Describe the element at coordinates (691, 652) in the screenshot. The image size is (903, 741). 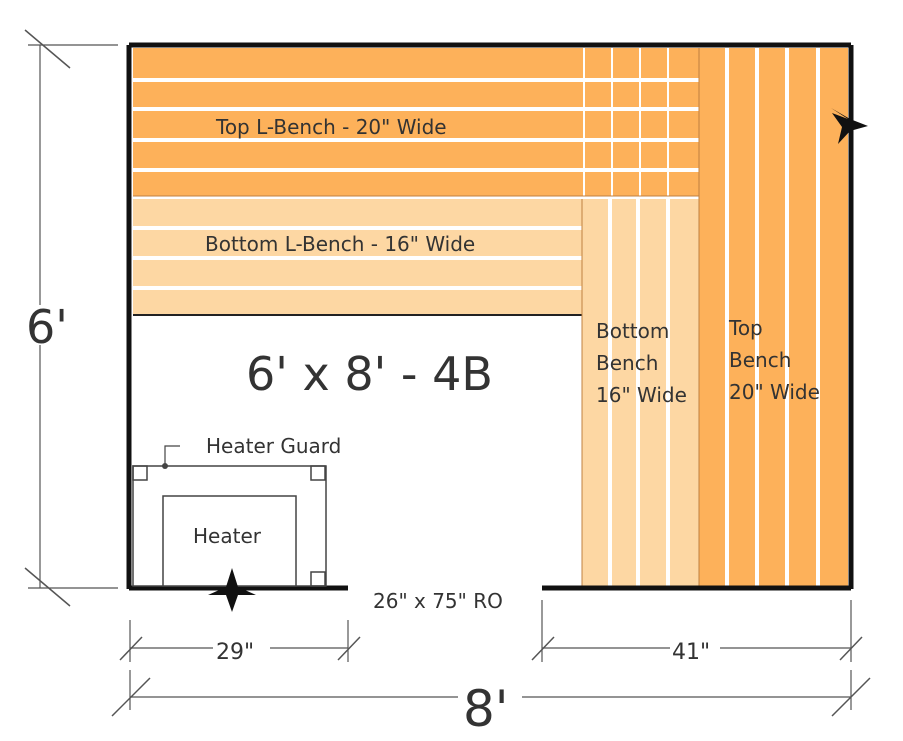
I see `right-wall-label: 41"` at that location.